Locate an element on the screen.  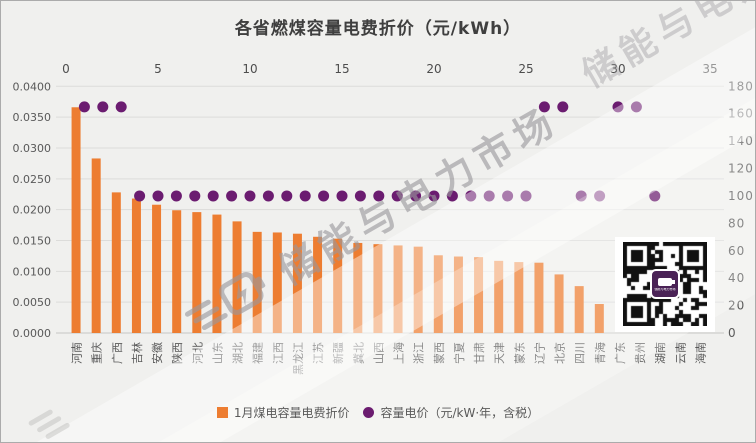
category-label-黑龙江: 黑龙江 is located at coordinates (298, 358).